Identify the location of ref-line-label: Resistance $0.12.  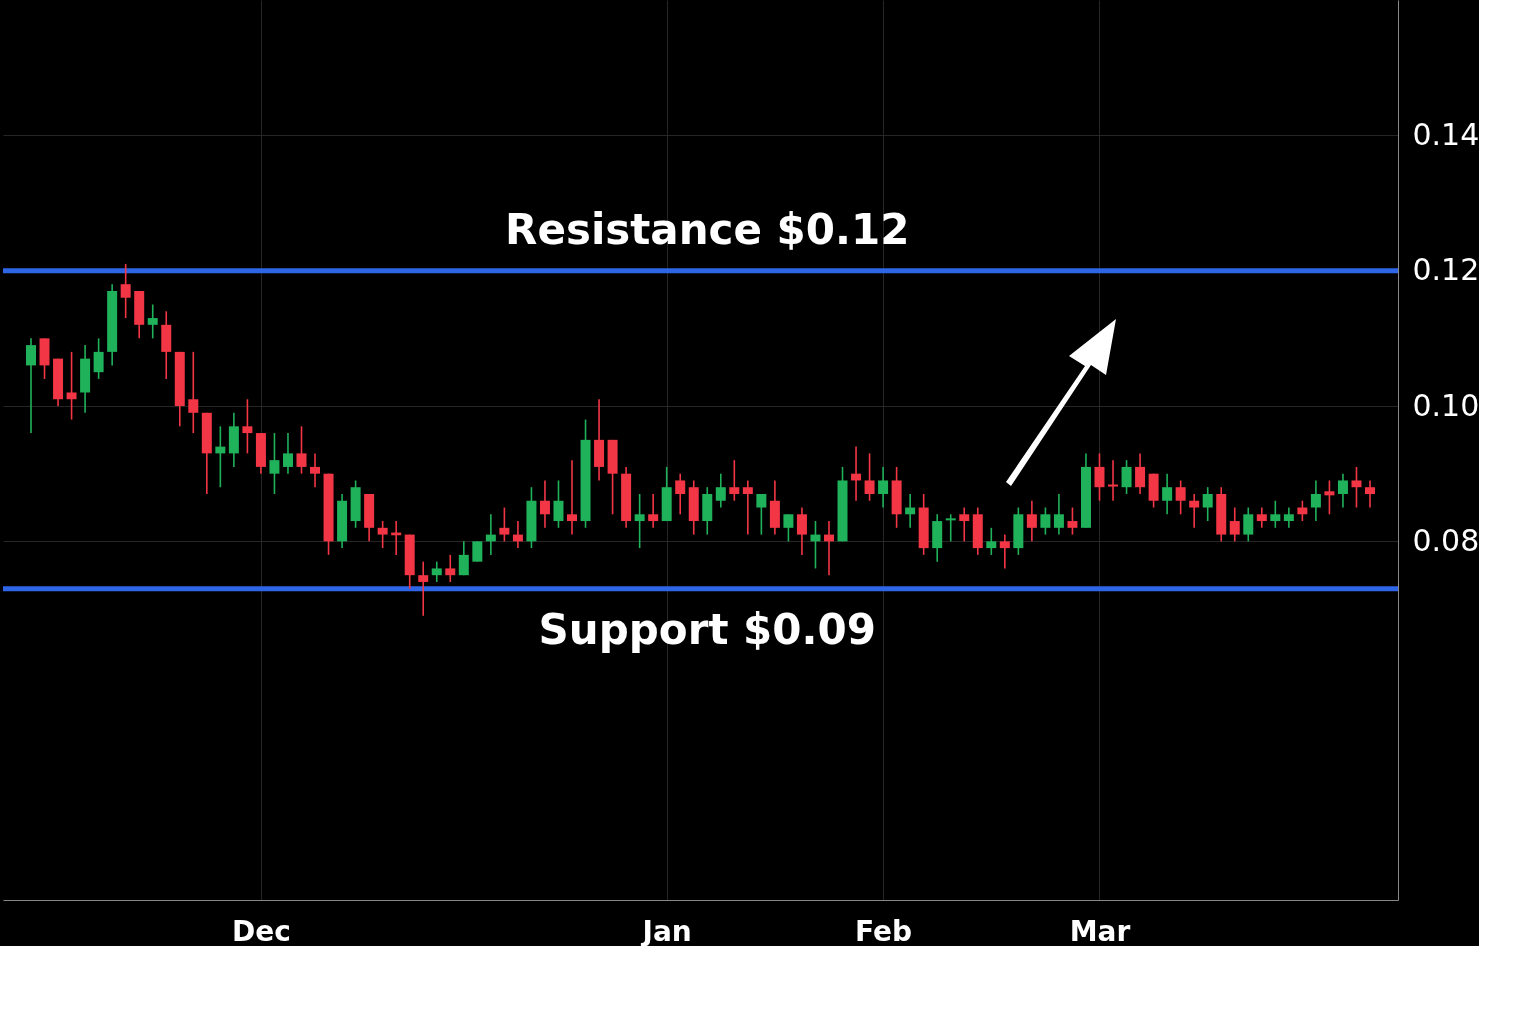
(707, 229).